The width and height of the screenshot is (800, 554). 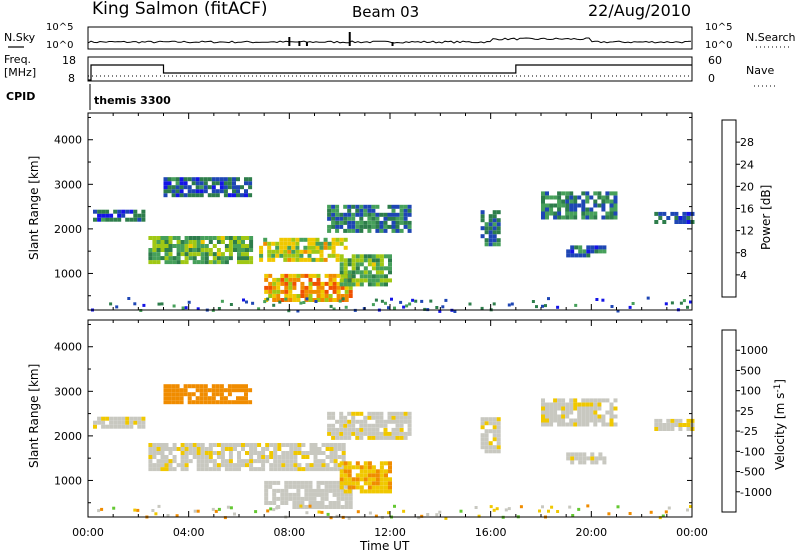 What do you see at coordinates (752, 472) in the screenshot?
I see `colorbar-tick-label: -500` at bounding box center [752, 472].